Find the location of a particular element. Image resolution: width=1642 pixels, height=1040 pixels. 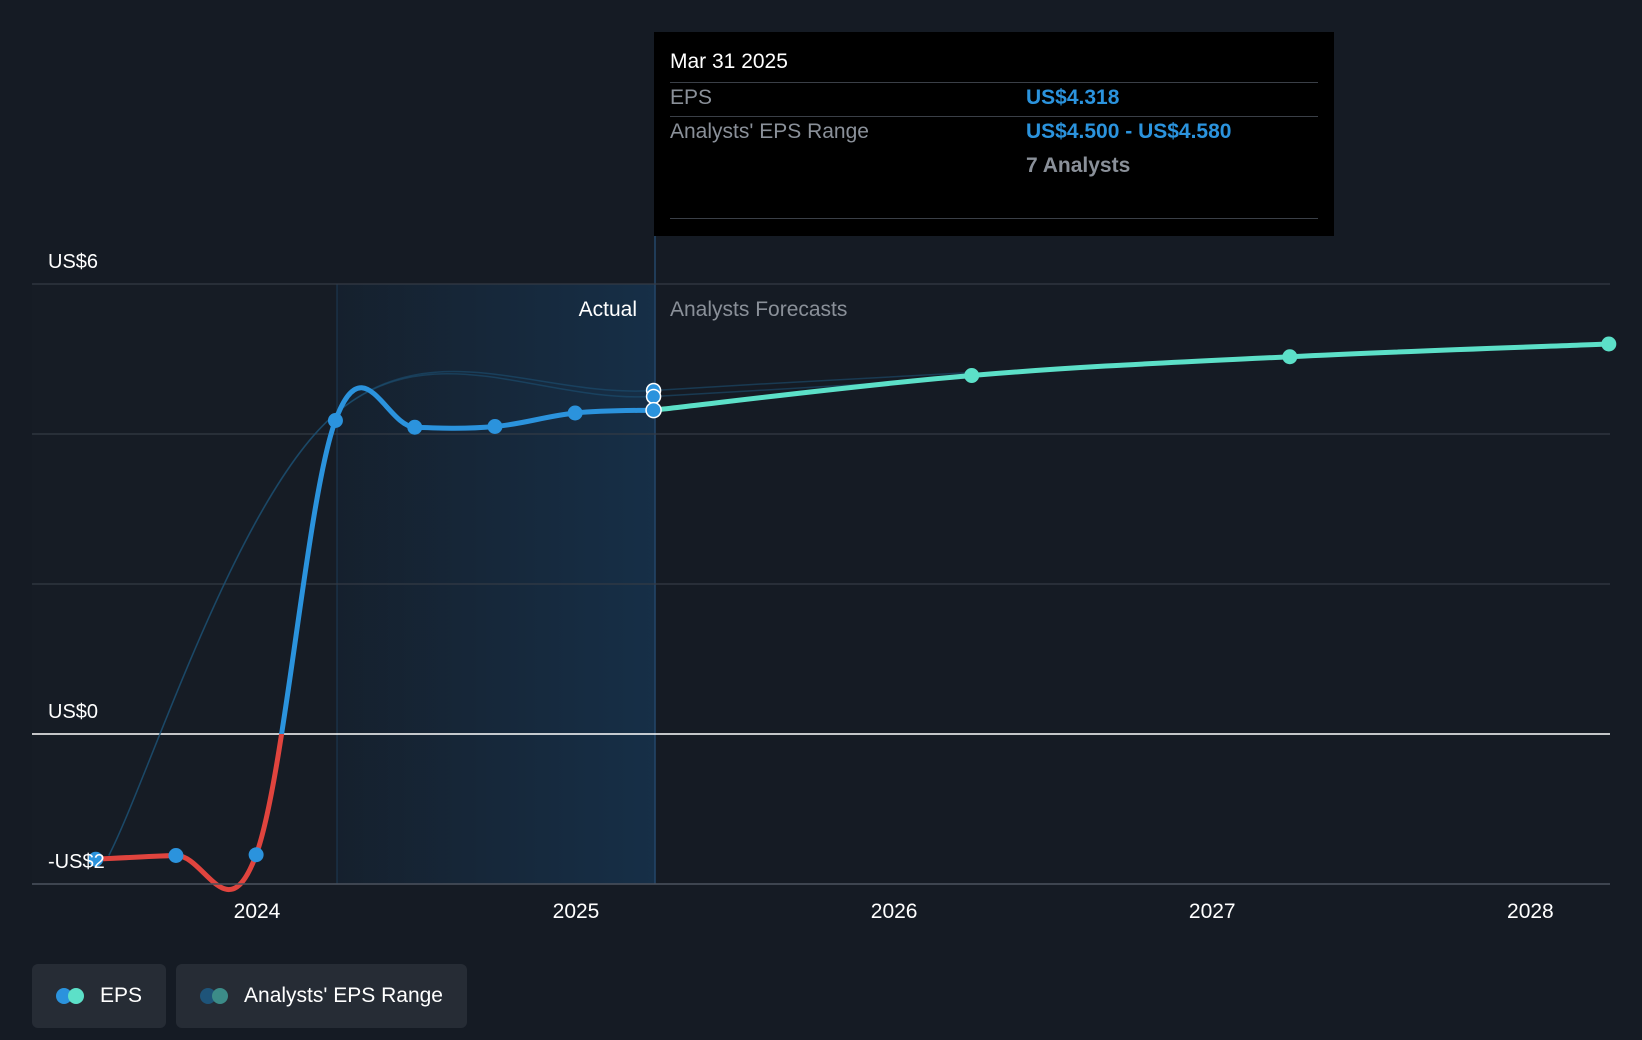

tooltip-eps-value: US$4.318 is located at coordinates (1073, 97).